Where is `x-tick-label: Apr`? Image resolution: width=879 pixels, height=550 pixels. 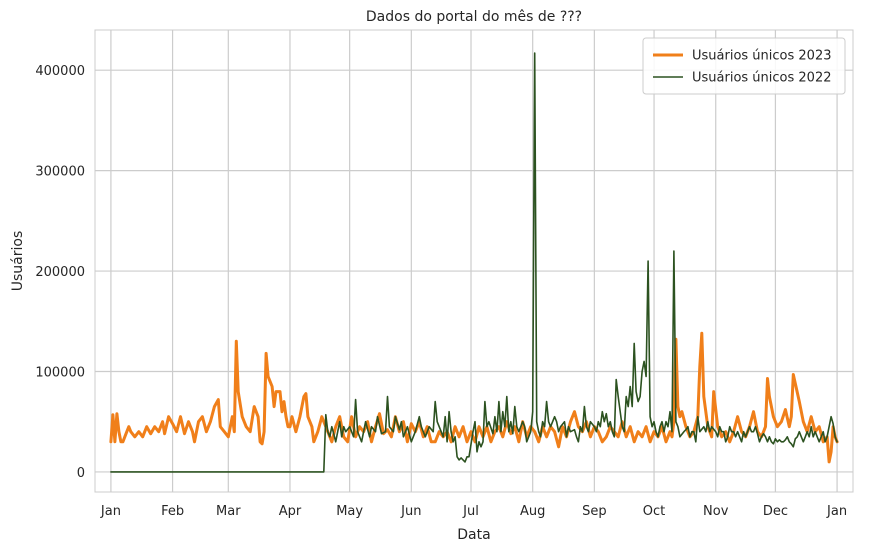
x-tick-label: Apr is located at coordinates (290, 511).